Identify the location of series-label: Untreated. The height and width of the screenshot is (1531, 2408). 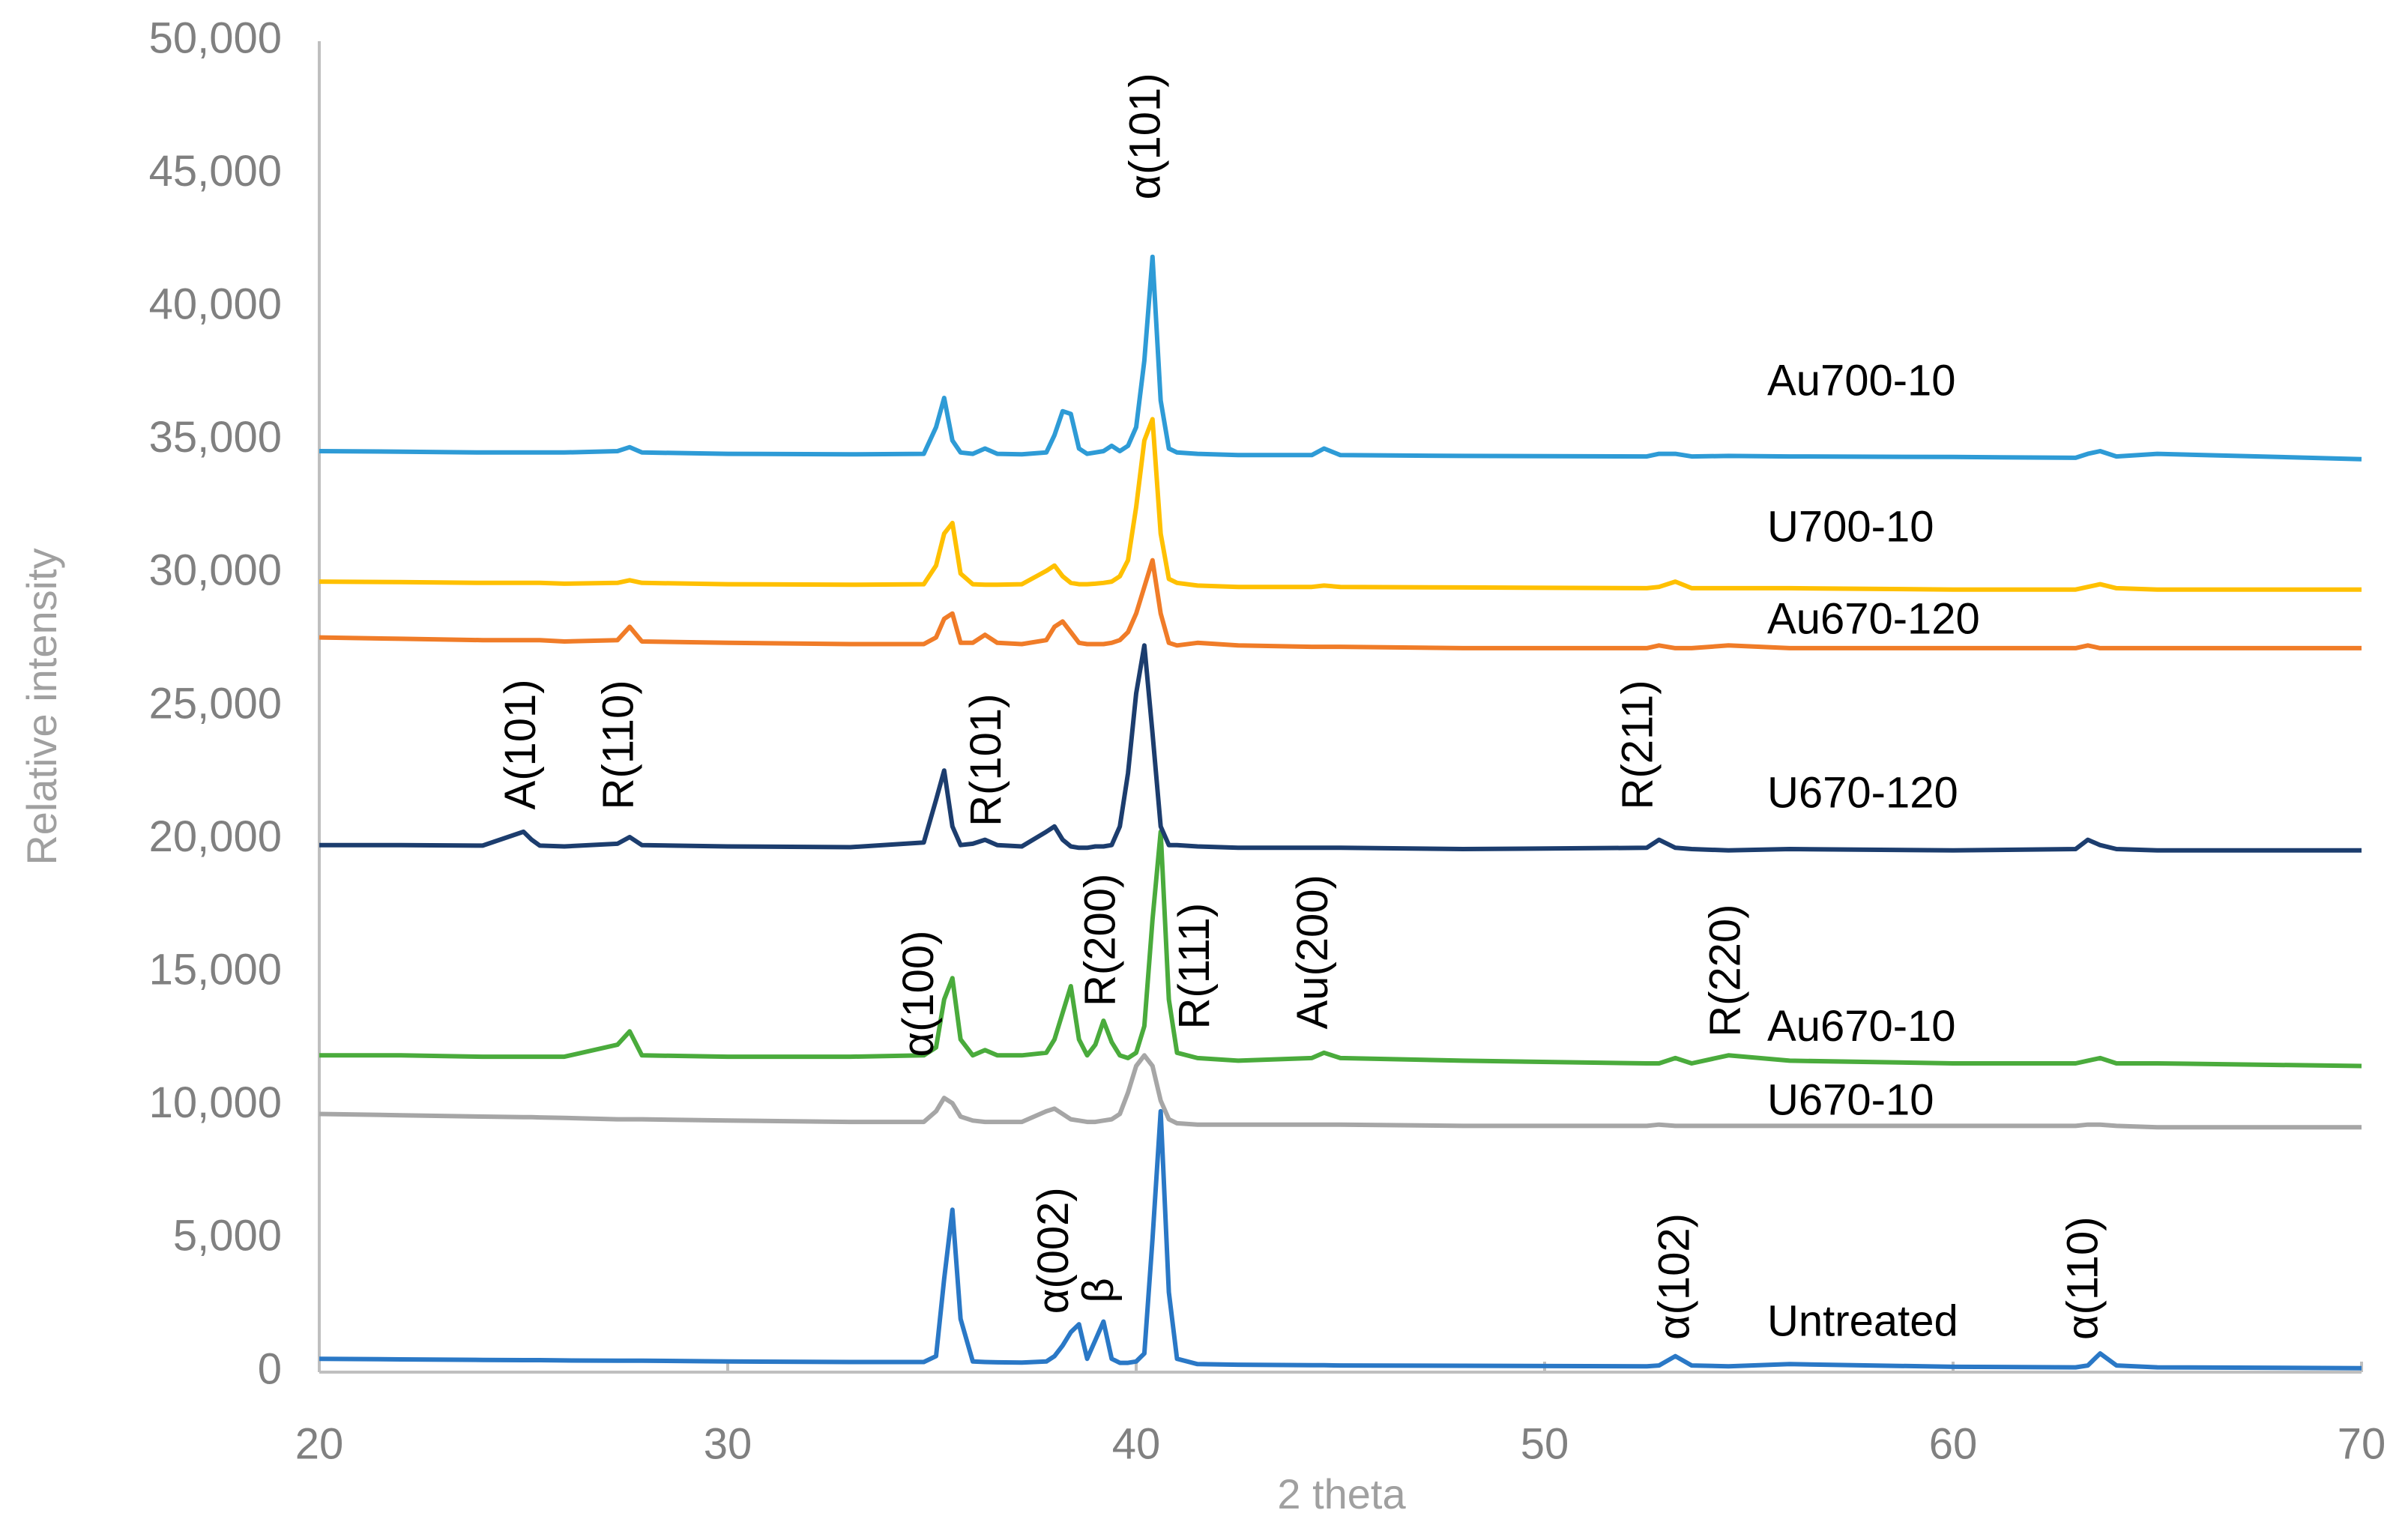
(1862, 1321).